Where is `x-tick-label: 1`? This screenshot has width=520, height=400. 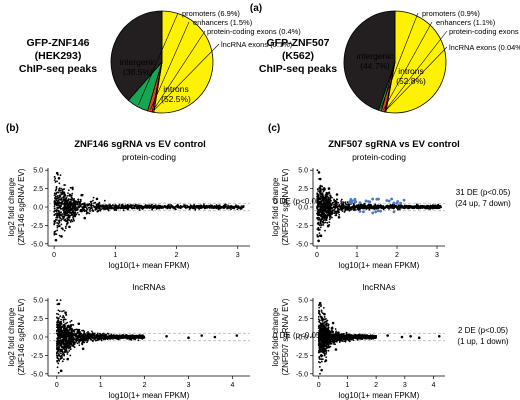 x-tick-label: 1 is located at coordinates (347, 385).